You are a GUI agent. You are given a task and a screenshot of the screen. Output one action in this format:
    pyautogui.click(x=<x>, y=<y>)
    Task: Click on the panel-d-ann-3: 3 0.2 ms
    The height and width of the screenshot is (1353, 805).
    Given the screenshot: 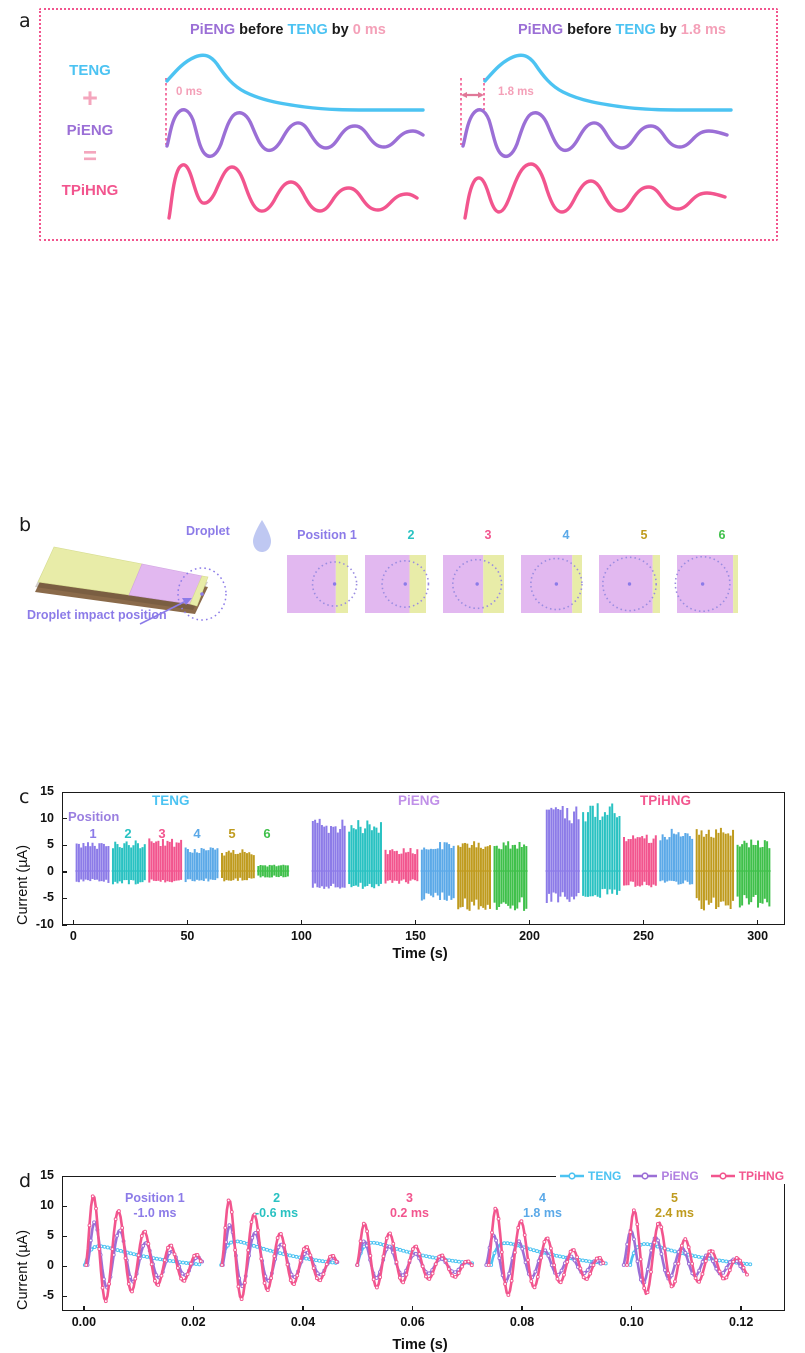 What is the action you would take?
    pyautogui.click(x=409, y=1206)
    